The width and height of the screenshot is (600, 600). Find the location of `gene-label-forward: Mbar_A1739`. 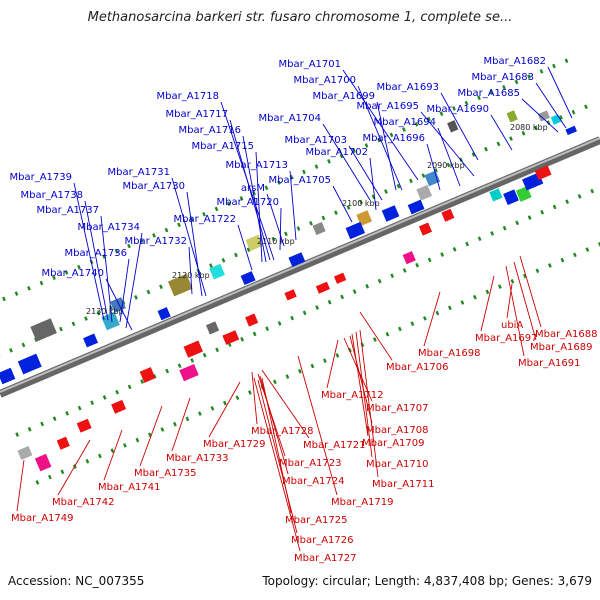

gene-label-forward: Mbar_A1739 is located at coordinates (40, 177).